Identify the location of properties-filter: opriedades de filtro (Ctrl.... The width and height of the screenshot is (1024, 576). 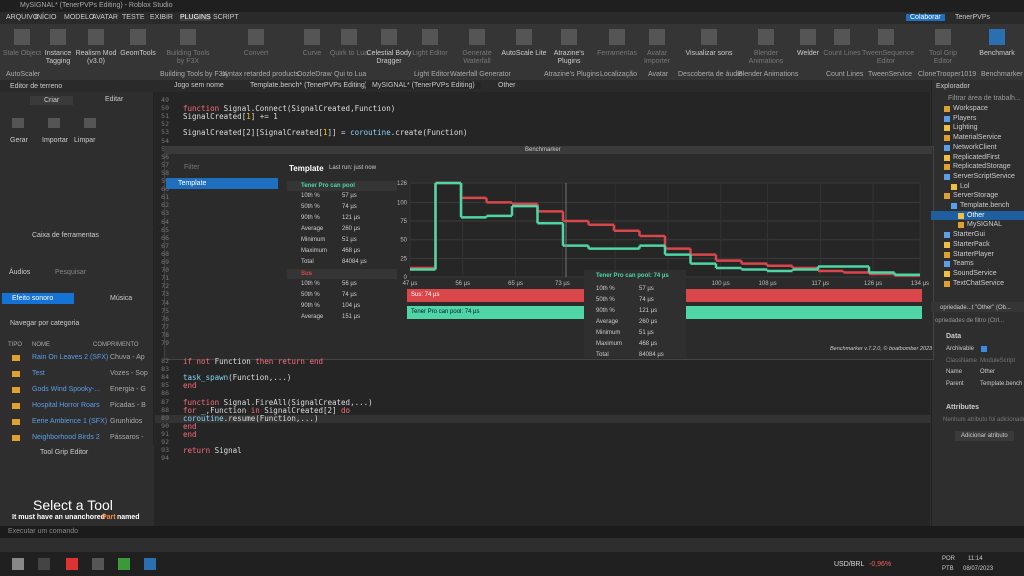
(970, 321).